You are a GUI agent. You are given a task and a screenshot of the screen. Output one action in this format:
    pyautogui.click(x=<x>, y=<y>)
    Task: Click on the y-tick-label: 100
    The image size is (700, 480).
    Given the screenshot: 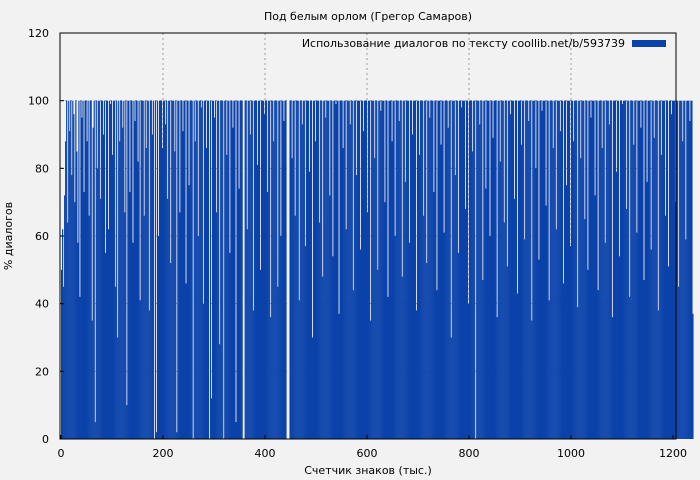 What is the action you would take?
    pyautogui.click(x=38, y=101)
    